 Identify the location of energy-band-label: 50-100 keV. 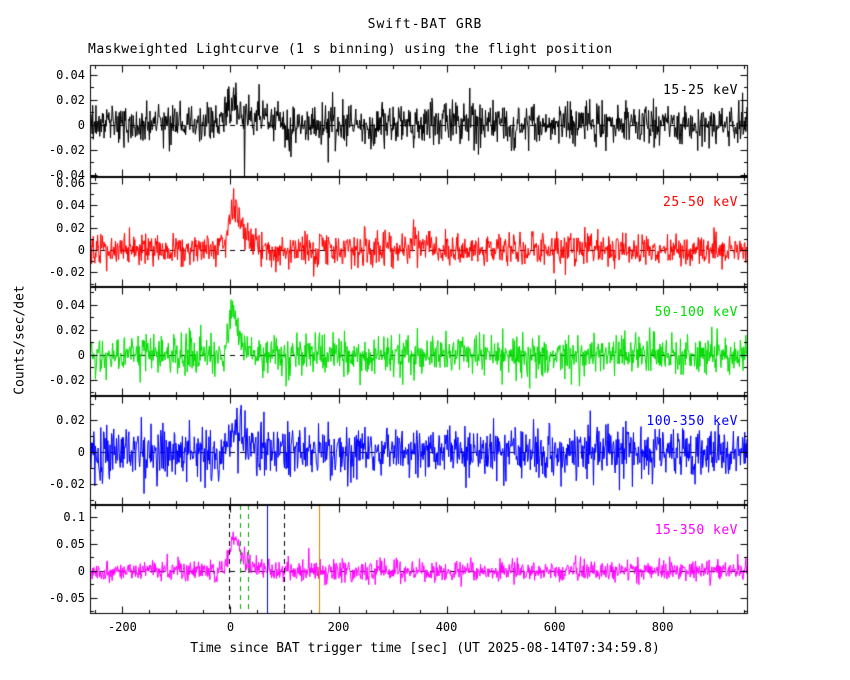
(696, 312).